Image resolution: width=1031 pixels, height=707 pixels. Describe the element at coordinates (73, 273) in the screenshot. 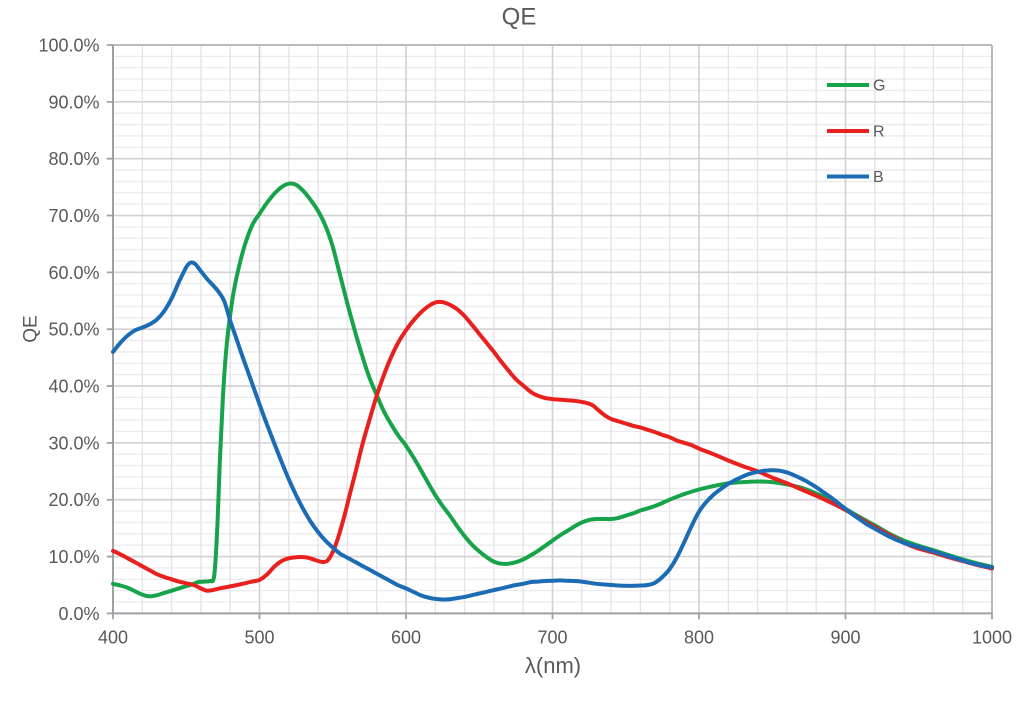

I see `svg-text: 60.0%` at that location.